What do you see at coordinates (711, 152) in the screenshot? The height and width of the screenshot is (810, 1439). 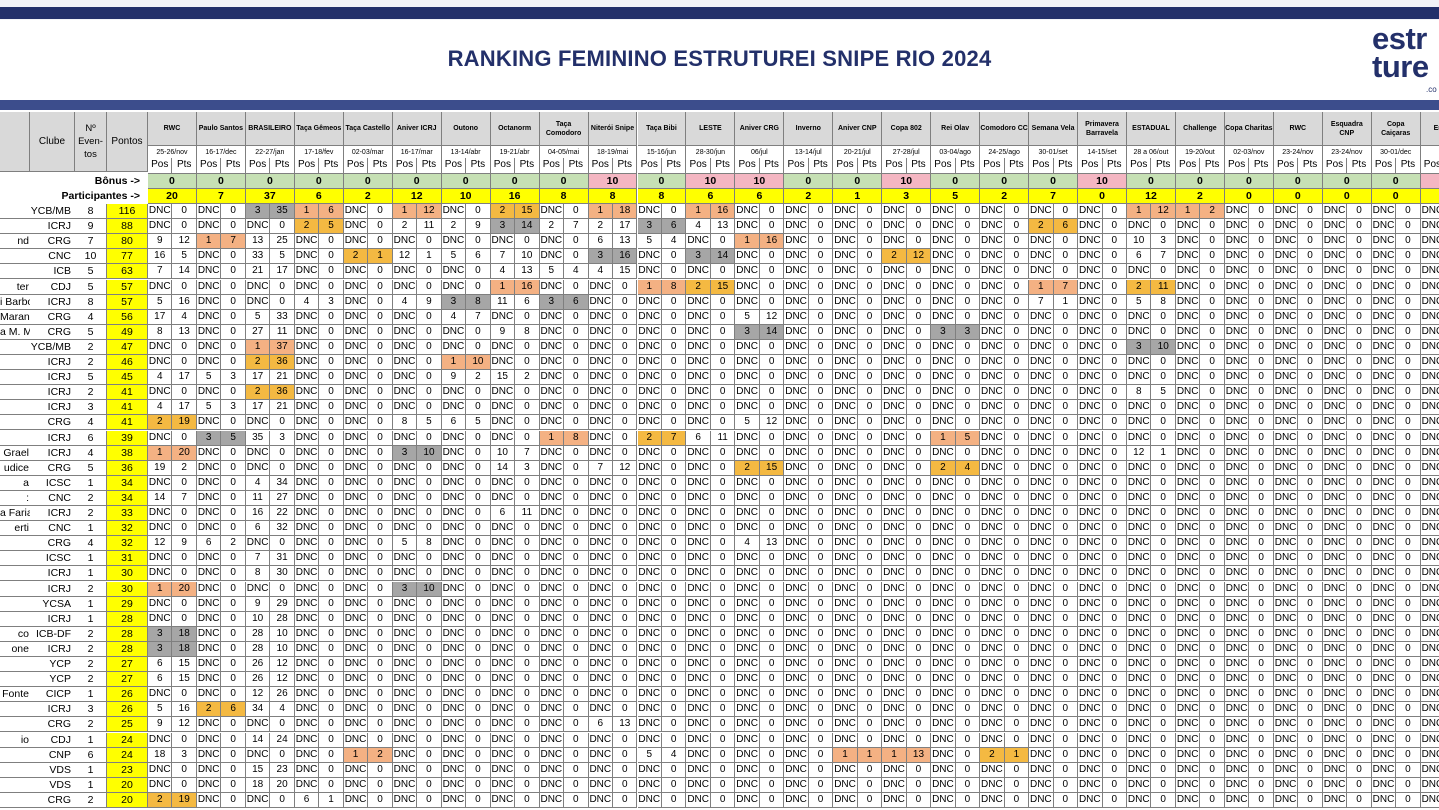 I see `event-date: 28-30/jun` at bounding box center [711, 152].